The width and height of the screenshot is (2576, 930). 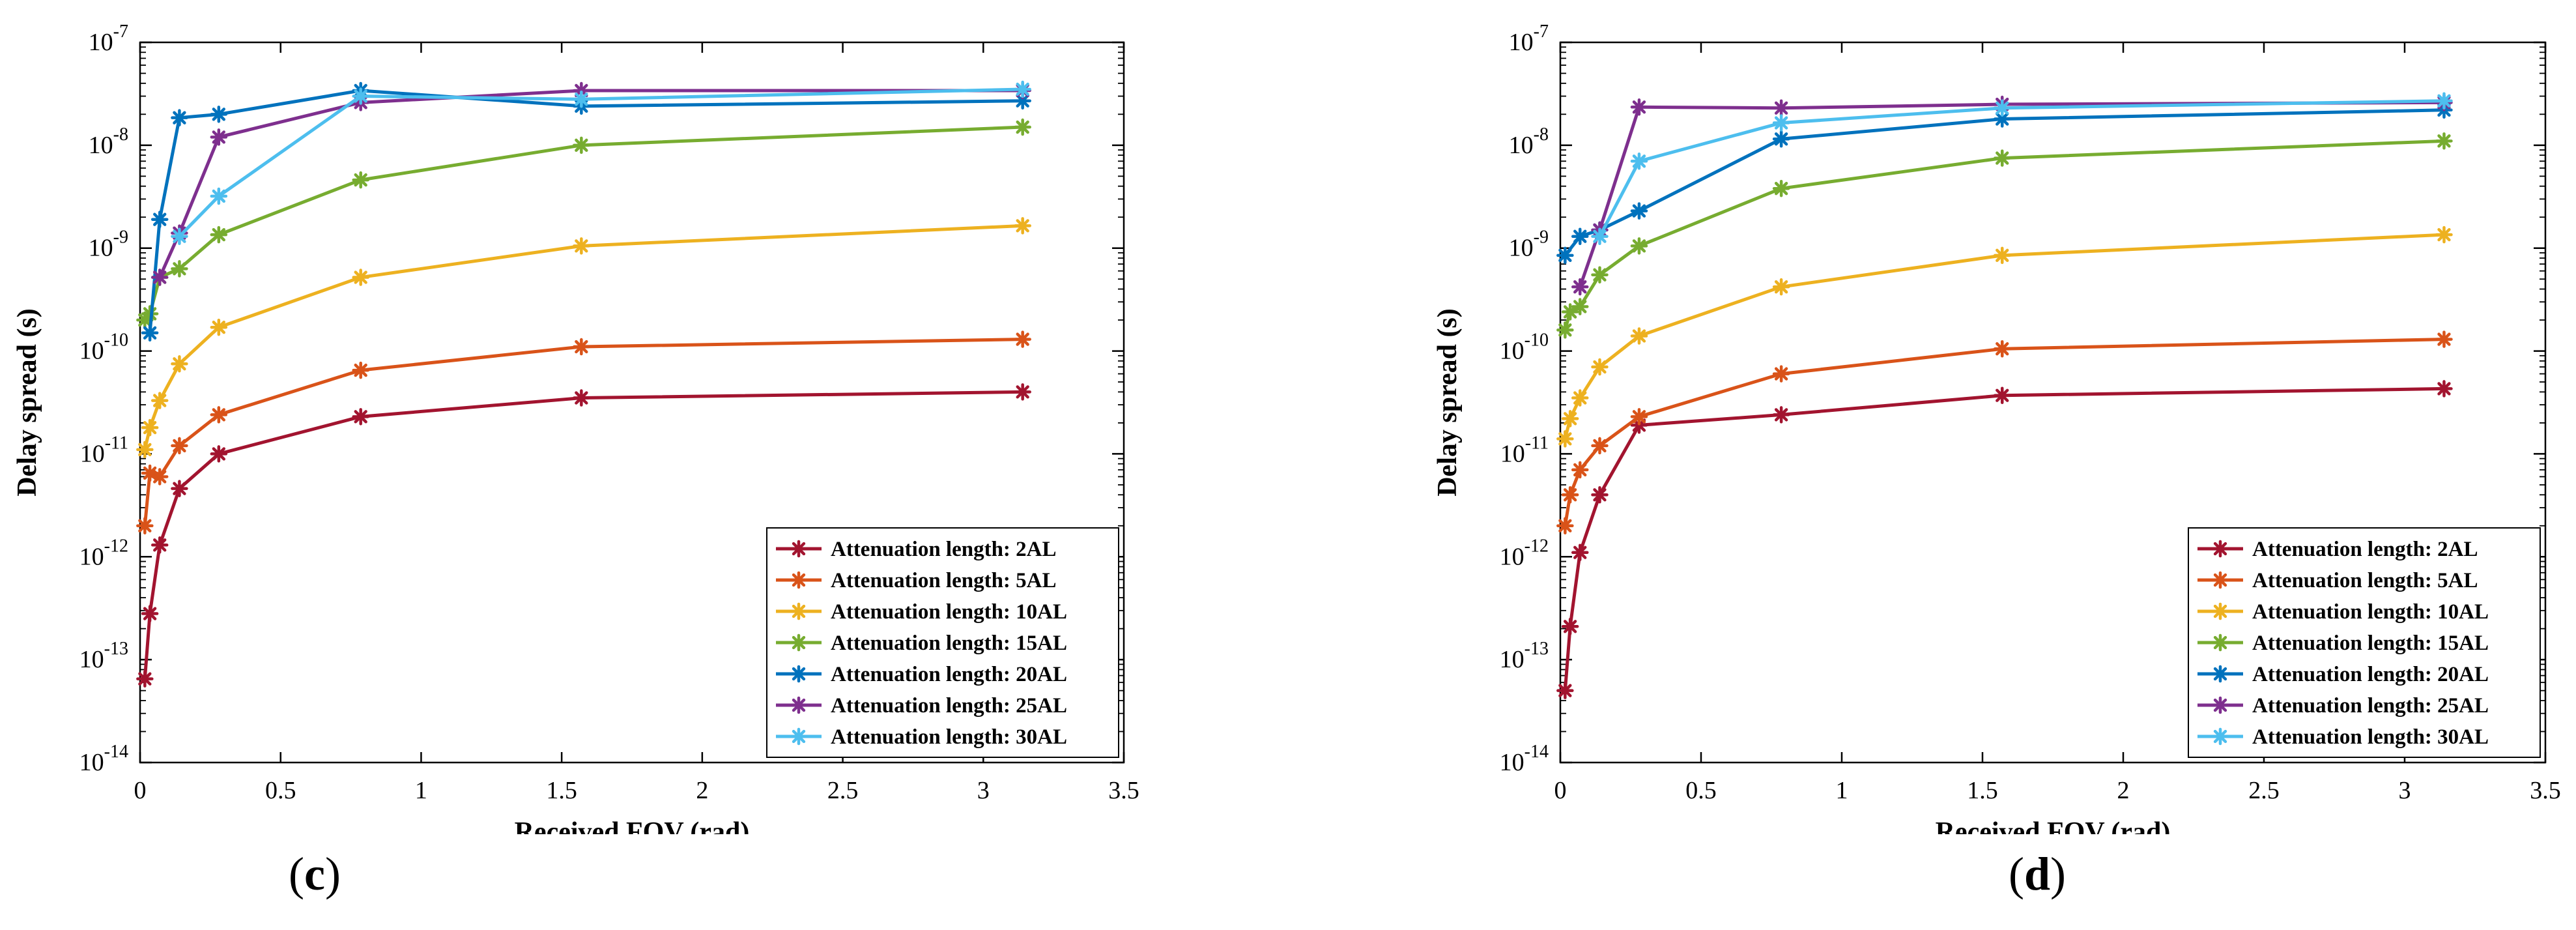 I want to click on chart-c-legend-entry: Attenuation length: 20AL, so click(x=921, y=674).